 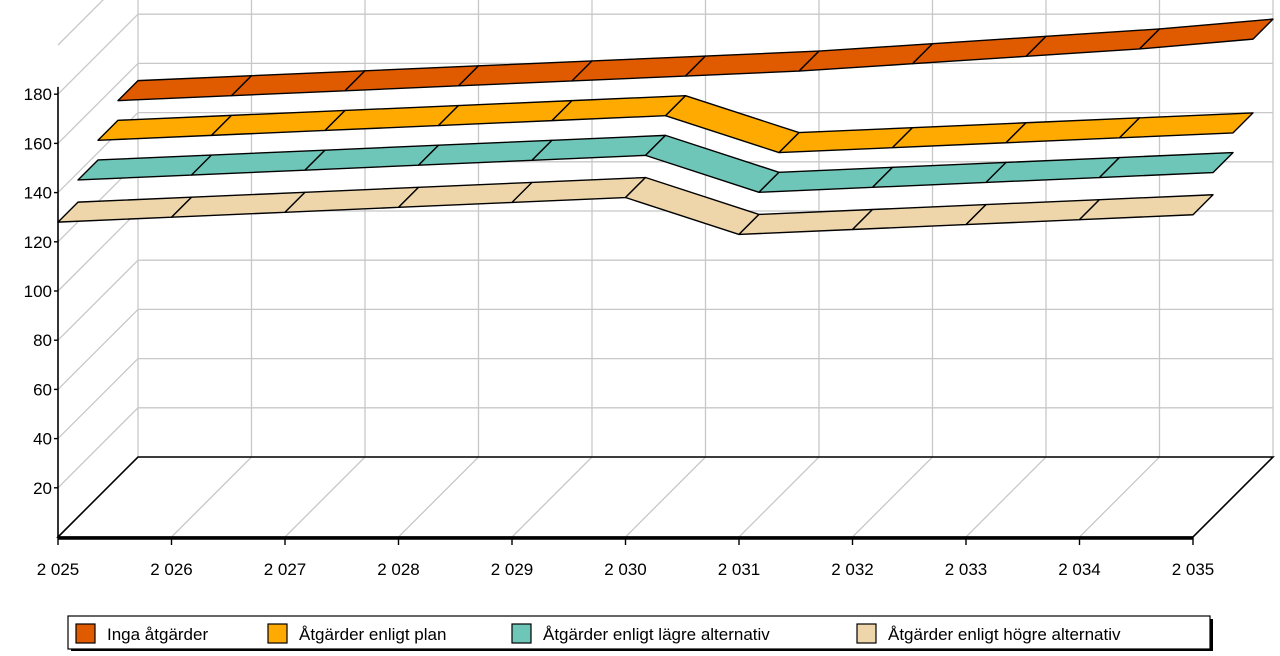 I want to click on x-tick-label: 2 027, so click(x=285, y=569).